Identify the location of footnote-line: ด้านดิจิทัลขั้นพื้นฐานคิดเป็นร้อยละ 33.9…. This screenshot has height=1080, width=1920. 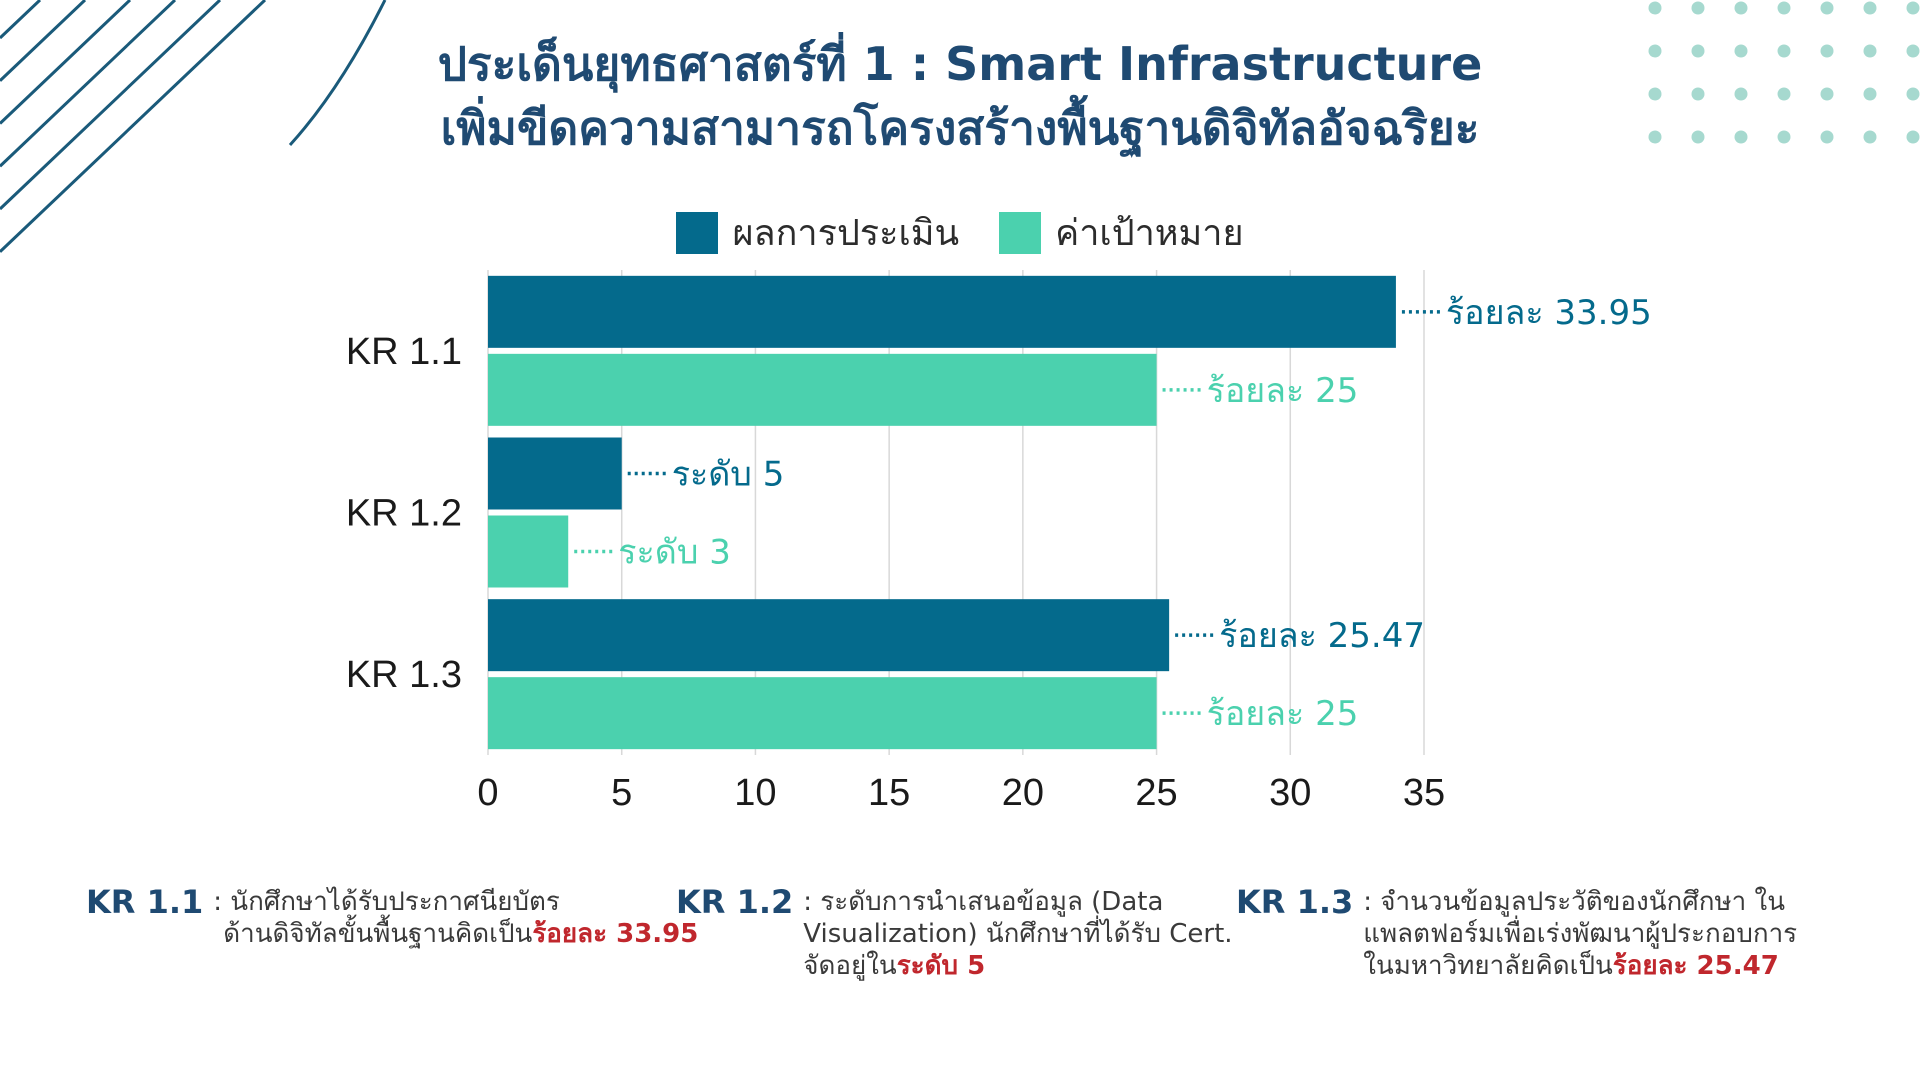
(455, 934).